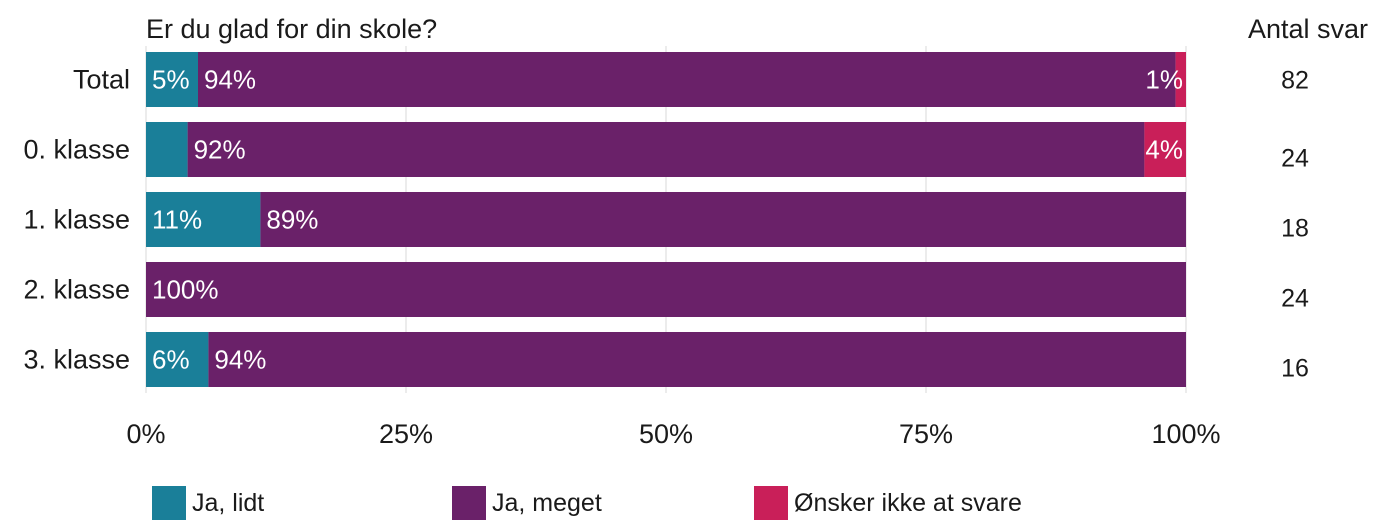  What do you see at coordinates (76, 220) in the screenshot?
I see `category-label: 1. klasse` at bounding box center [76, 220].